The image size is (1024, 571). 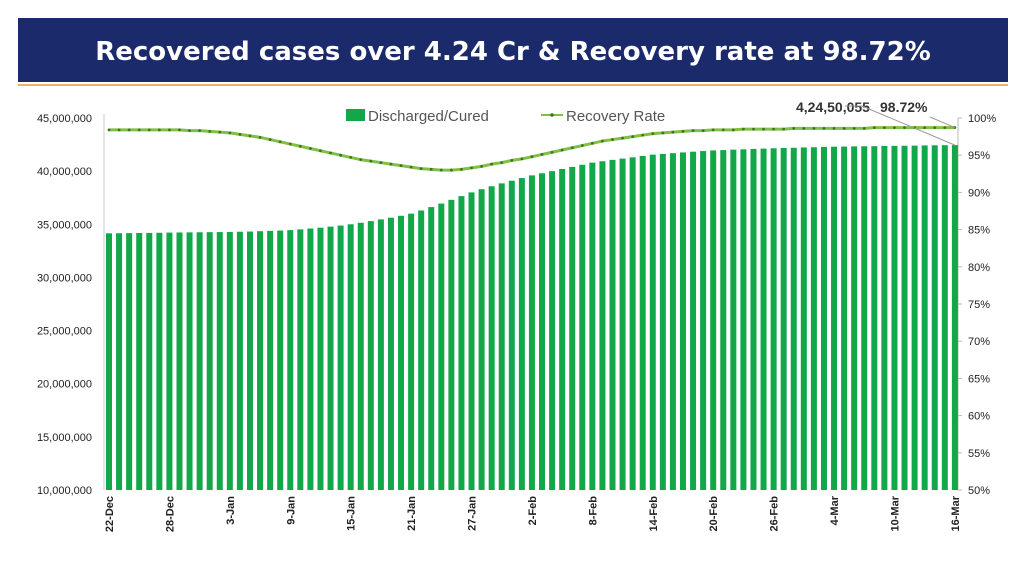 What do you see at coordinates (231, 510) in the screenshot?
I see `x-tick-label: 3-Jan` at bounding box center [231, 510].